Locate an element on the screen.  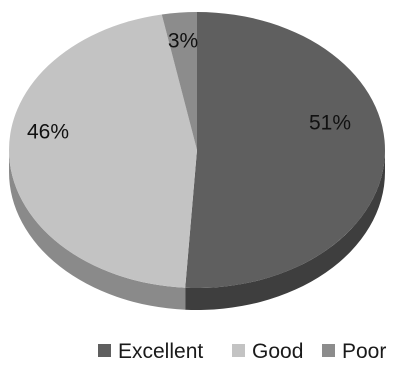
legend-entry-good: Good is located at coordinates (267, 351).